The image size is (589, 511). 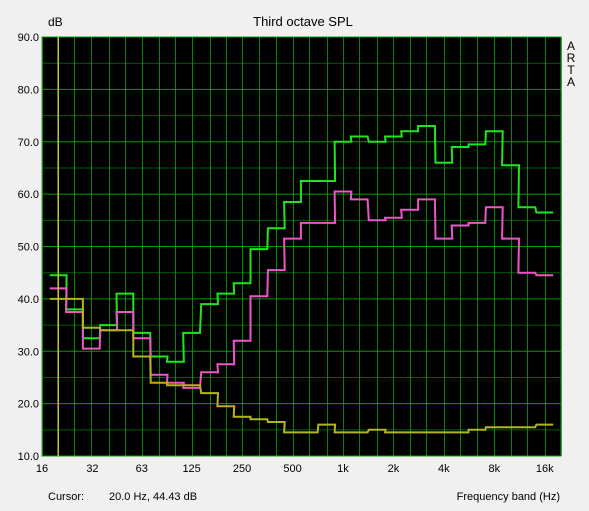 What do you see at coordinates (55, 22) in the screenshot?
I see `y-axis-label: dB` at bounding box center [55, 22].